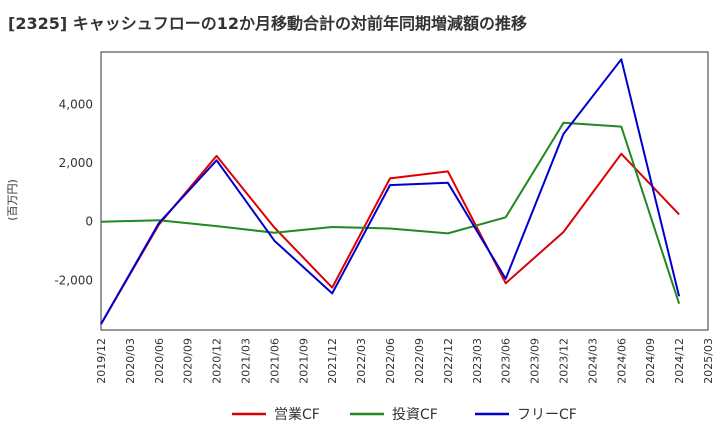 The image size is (720, 440). Describe the element at coordinates (506, 361) in the screenshot. I see `x-tick-label: 2023/06` at that location.